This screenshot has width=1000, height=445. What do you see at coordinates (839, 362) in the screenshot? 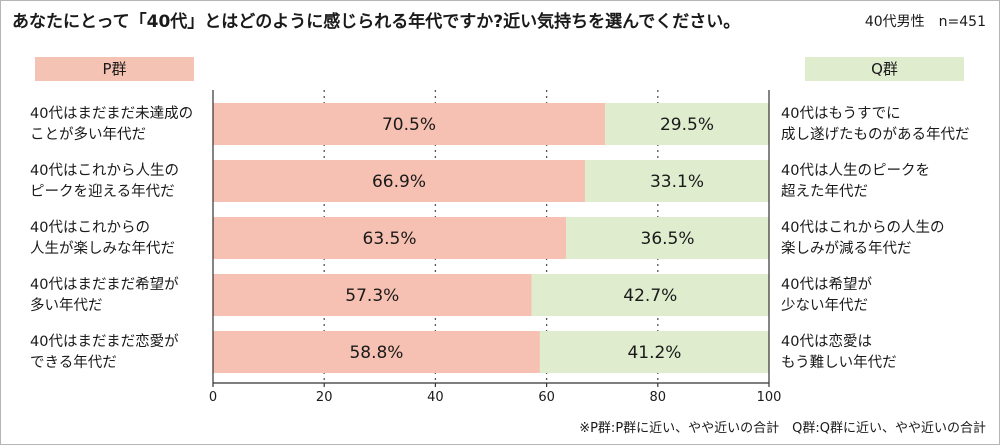
I see `q-row-label-5-line-2: もう難しい年代だ` at bounding box center [839, 362].